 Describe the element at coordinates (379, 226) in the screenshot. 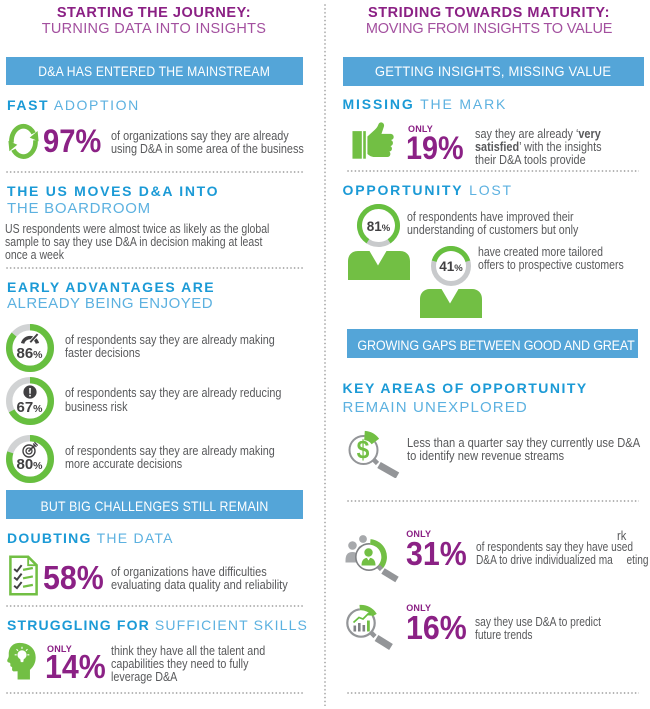

I see `svg-text: 81%` at that location.